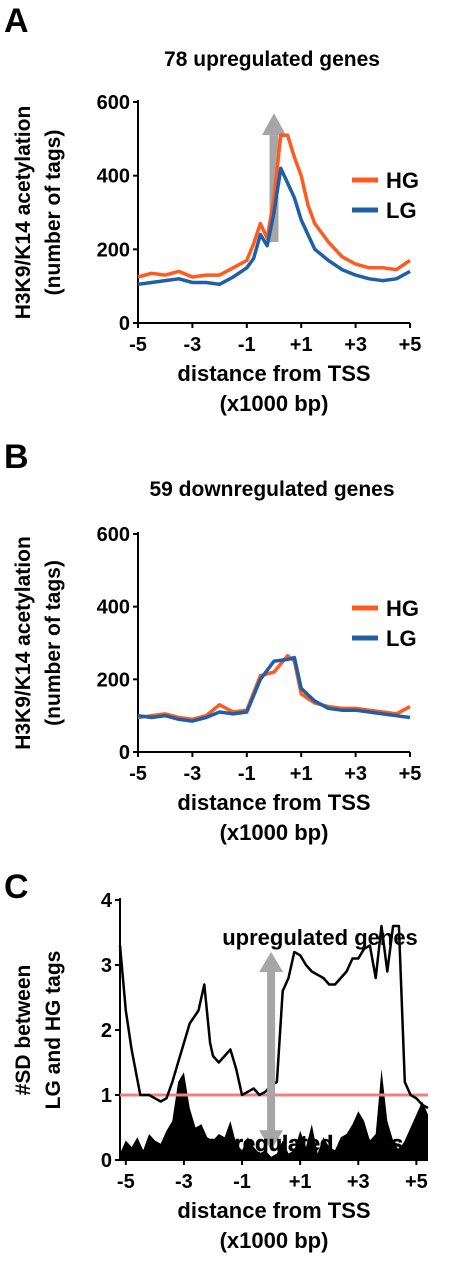 Image resolution: width=462 pixels, height=1280 pixels. Describe the element at coordinates (271, 489) in the screenshot. I see `panel-b-title: 59 downregulated genes` at that location.